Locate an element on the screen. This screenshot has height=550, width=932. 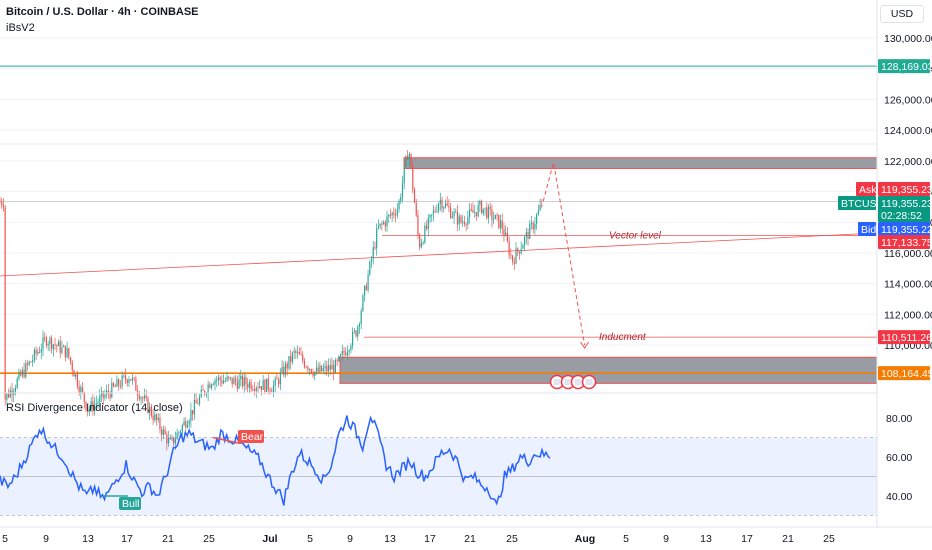
rsi-title: RSI Divergence Indicator (14, close) is located at coordinates (94, 408).